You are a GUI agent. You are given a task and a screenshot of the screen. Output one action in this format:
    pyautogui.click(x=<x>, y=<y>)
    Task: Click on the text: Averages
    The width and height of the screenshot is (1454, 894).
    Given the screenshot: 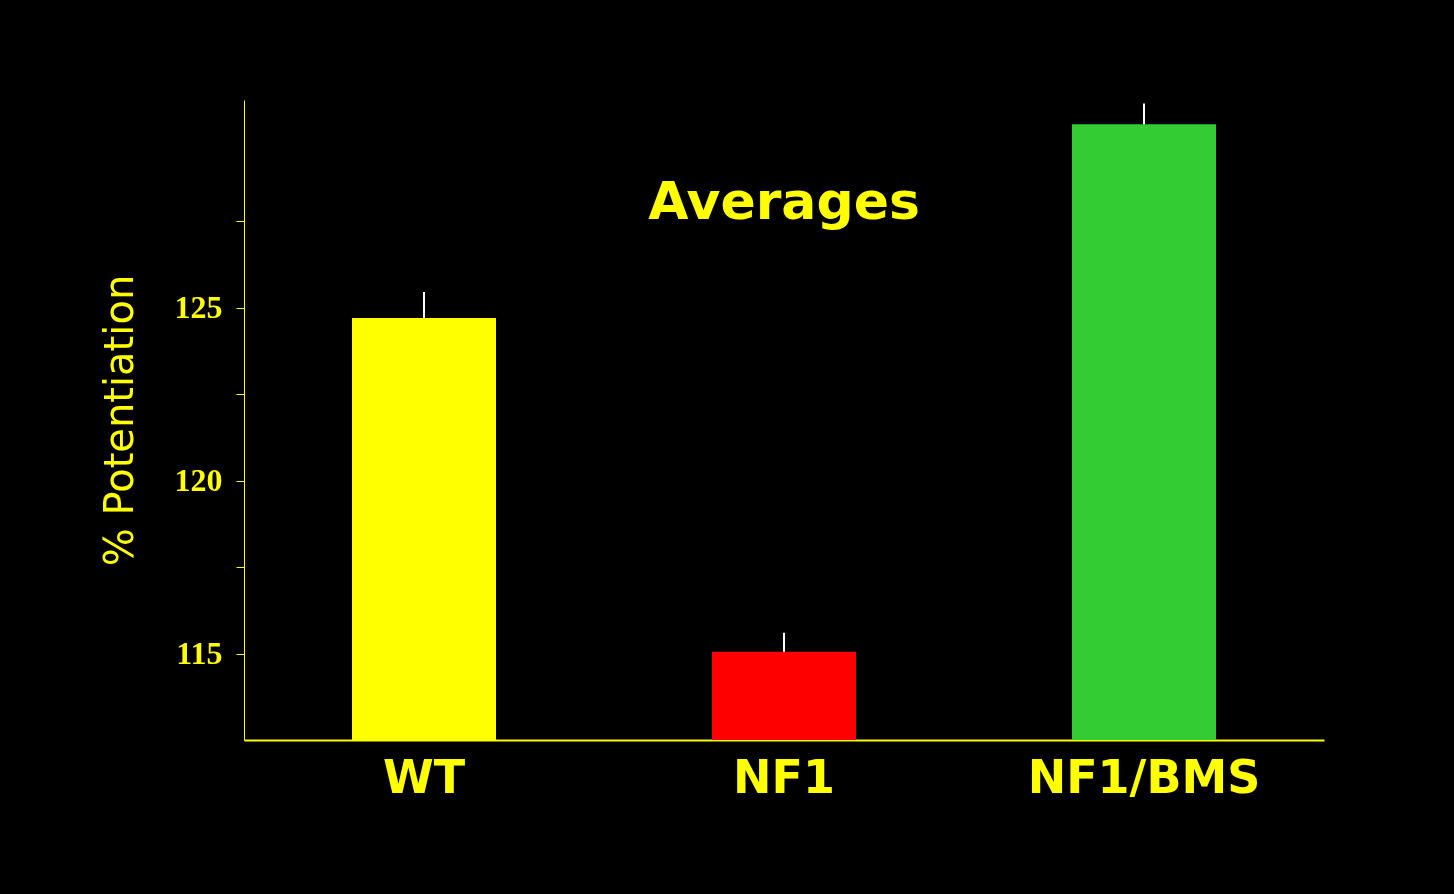 What is the action you would take?
    pyautogui.click(x=784, y=201)
    